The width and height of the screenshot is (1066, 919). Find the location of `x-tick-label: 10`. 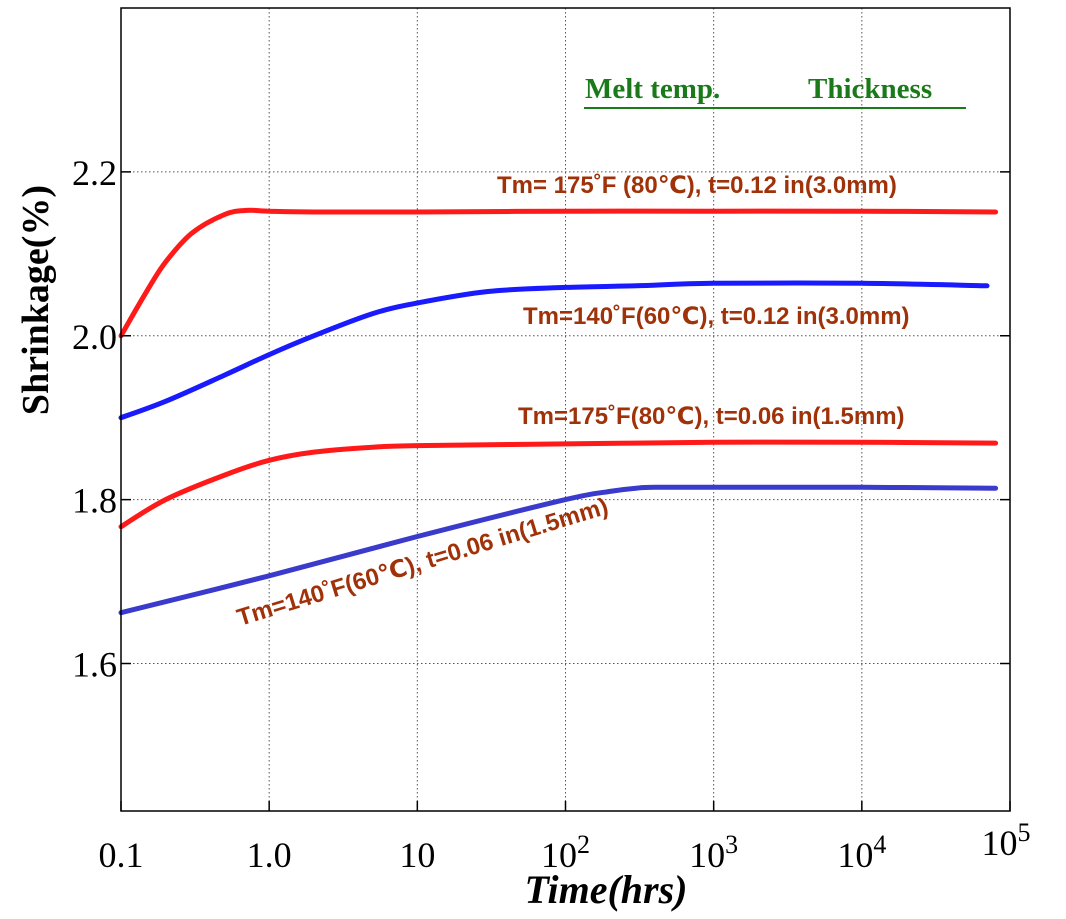

x-tick-label: 10 is located at coordinates (417, 855).